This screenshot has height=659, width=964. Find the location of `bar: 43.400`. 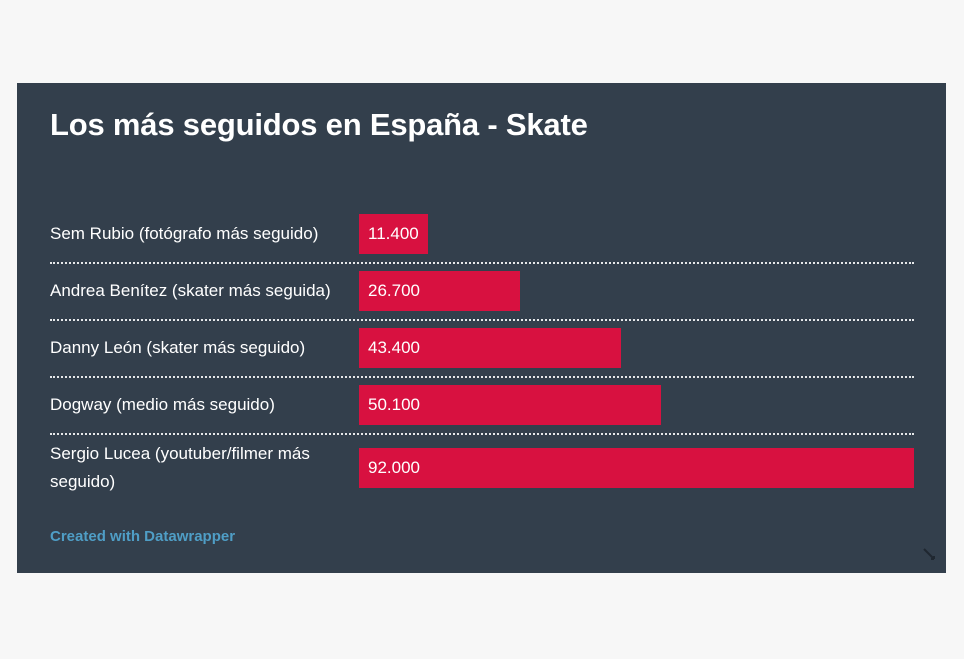

bar: 43.400 is located at coordinates (490, 348).